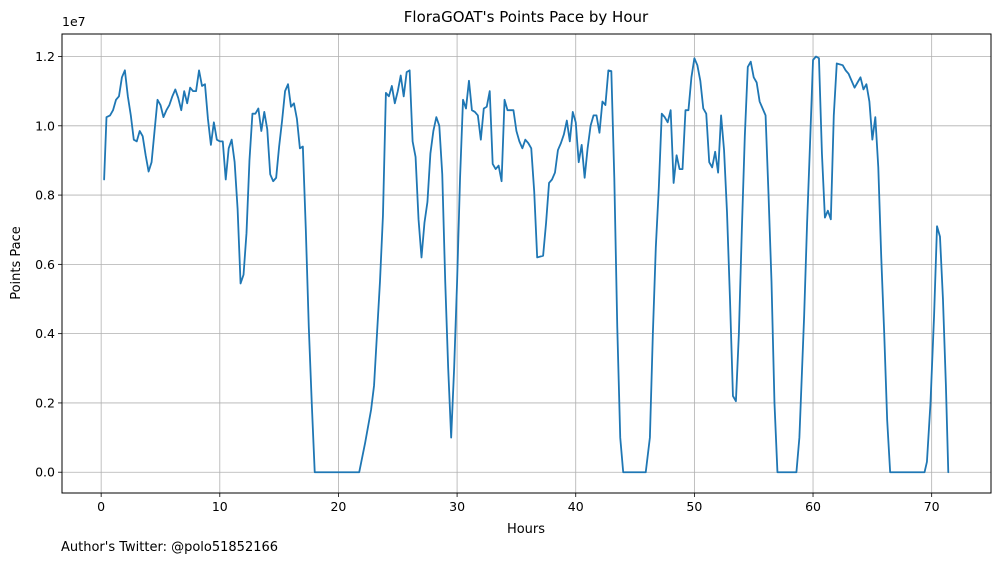 Image resolution: width=1001 pixels, height=562 pixels. What do you see at coordinates (45, 264) in the screenshot?
I see `y-tick-label: 0.6` at bounding box center [45, 264].